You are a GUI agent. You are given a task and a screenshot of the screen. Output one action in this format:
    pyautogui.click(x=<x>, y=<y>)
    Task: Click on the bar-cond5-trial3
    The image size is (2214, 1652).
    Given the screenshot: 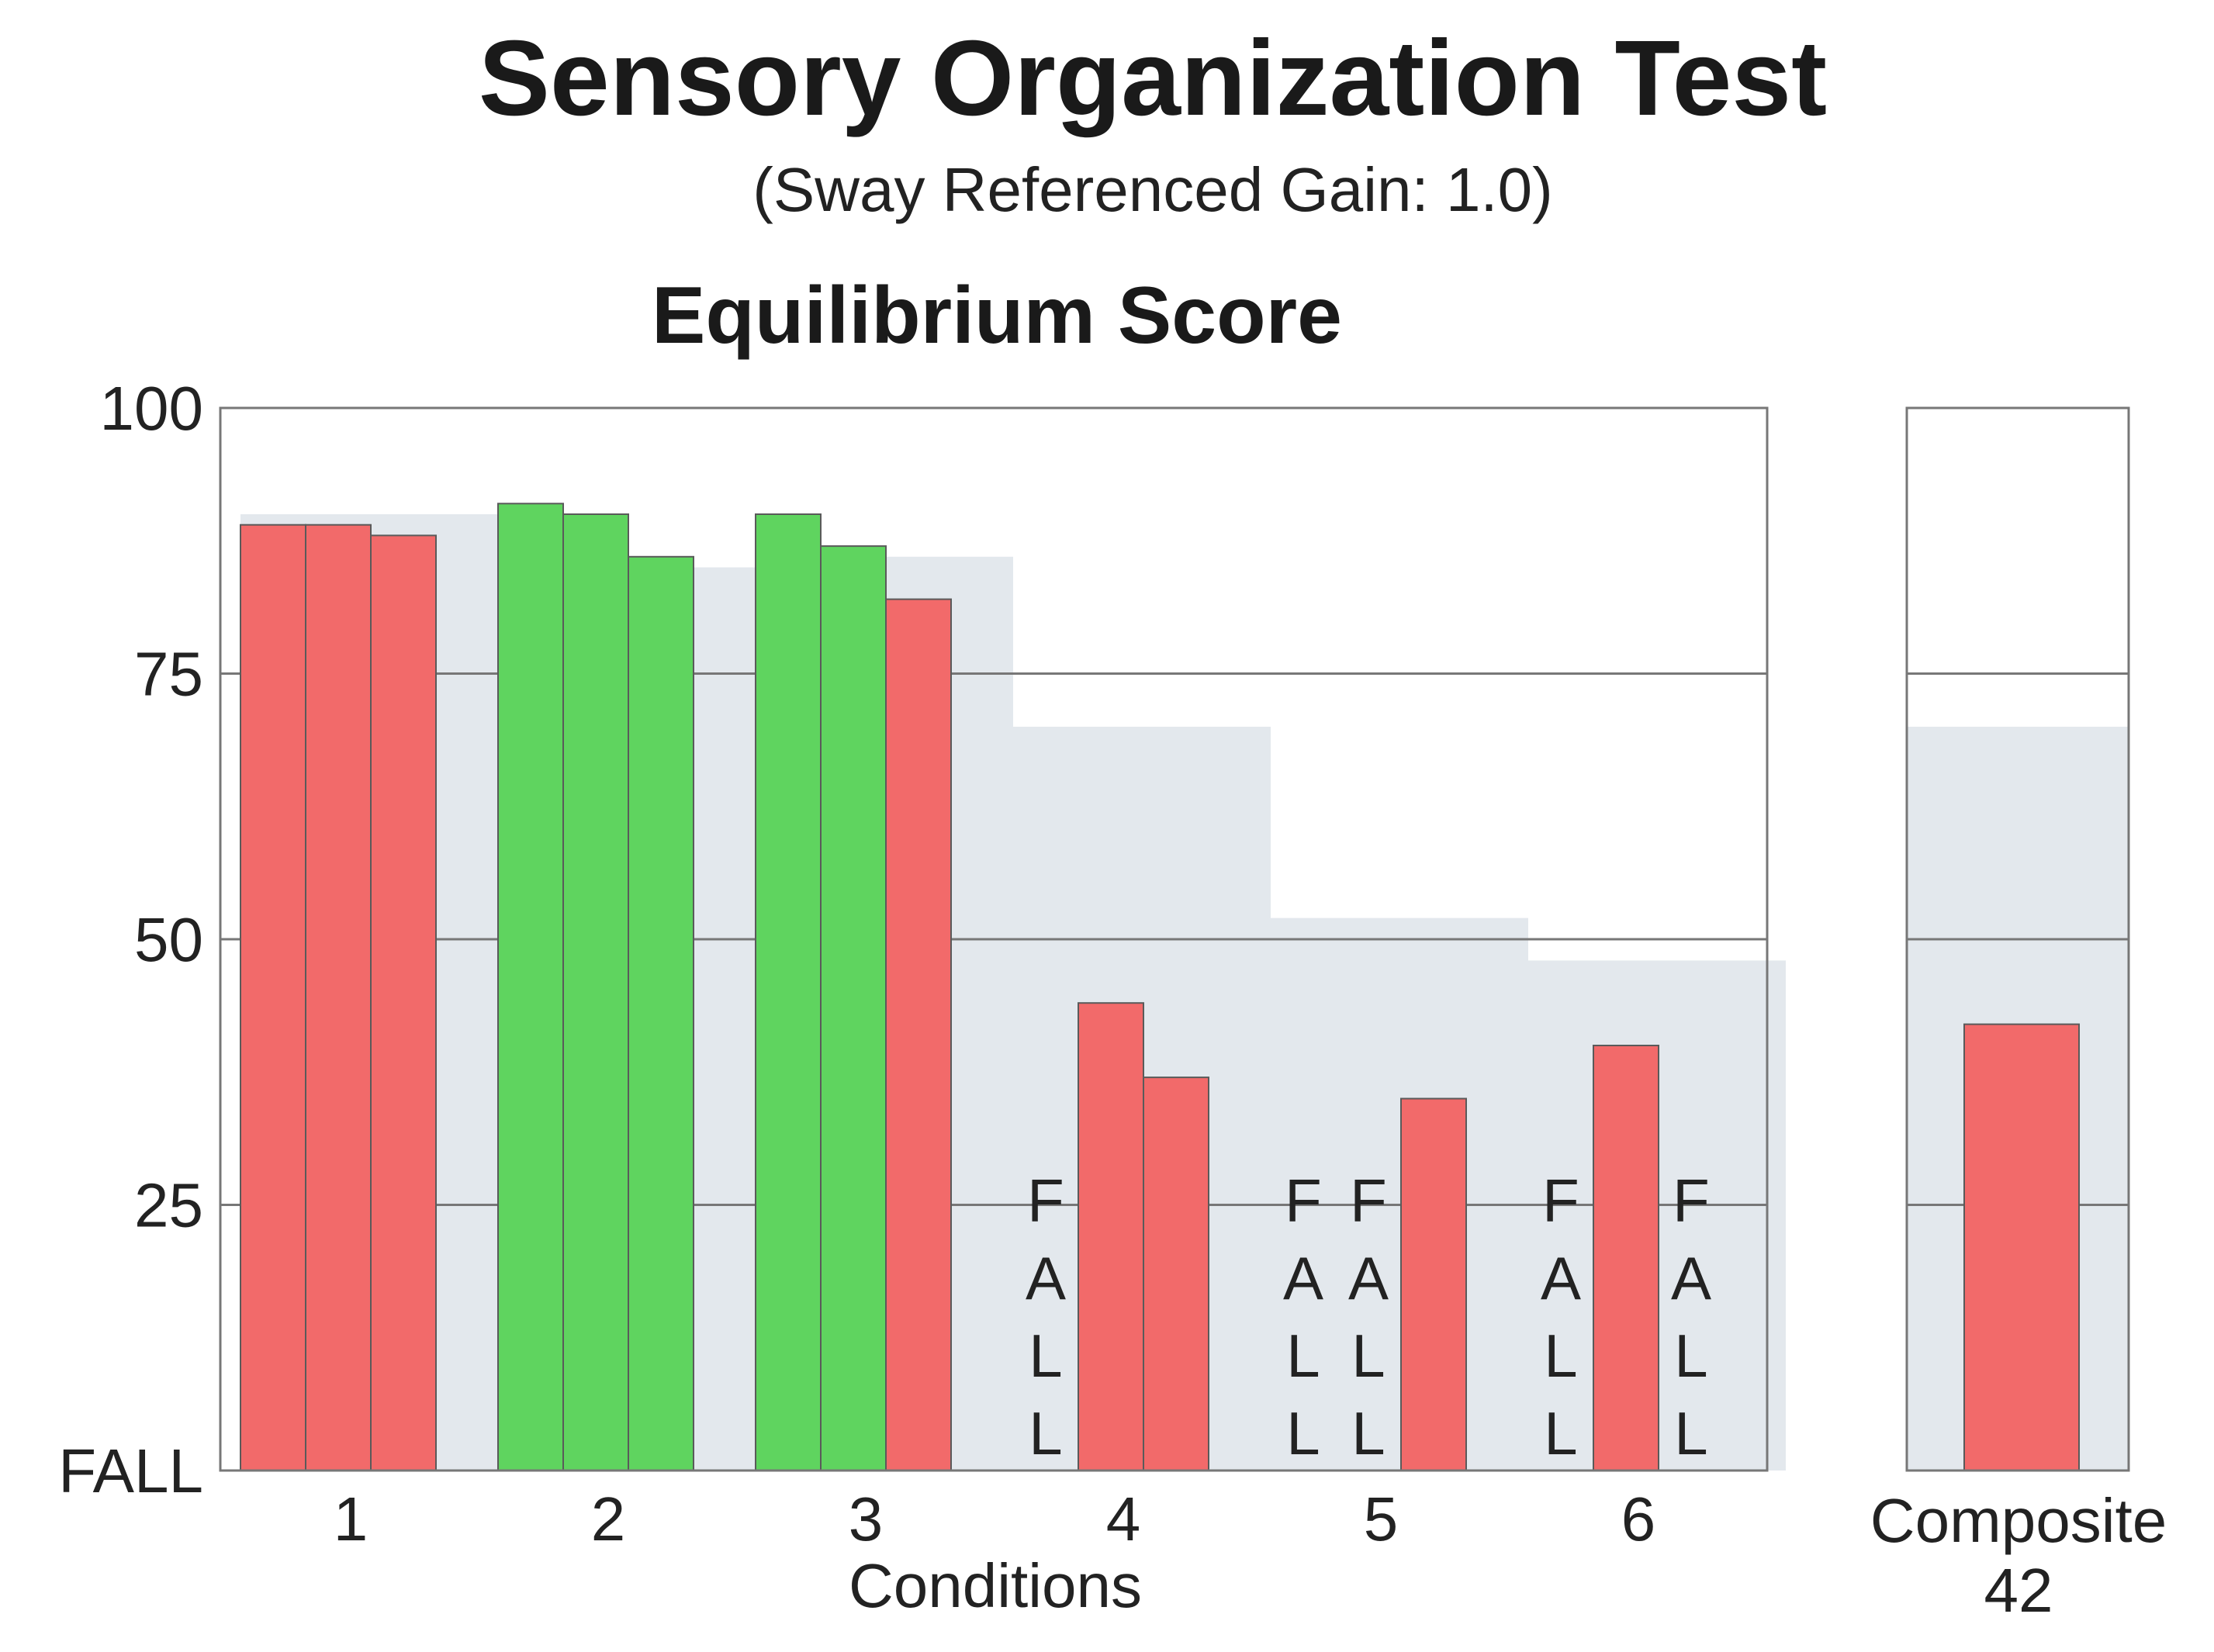 What is the action you would take?
    pyautogui.click(x=1434, y=1284)
    